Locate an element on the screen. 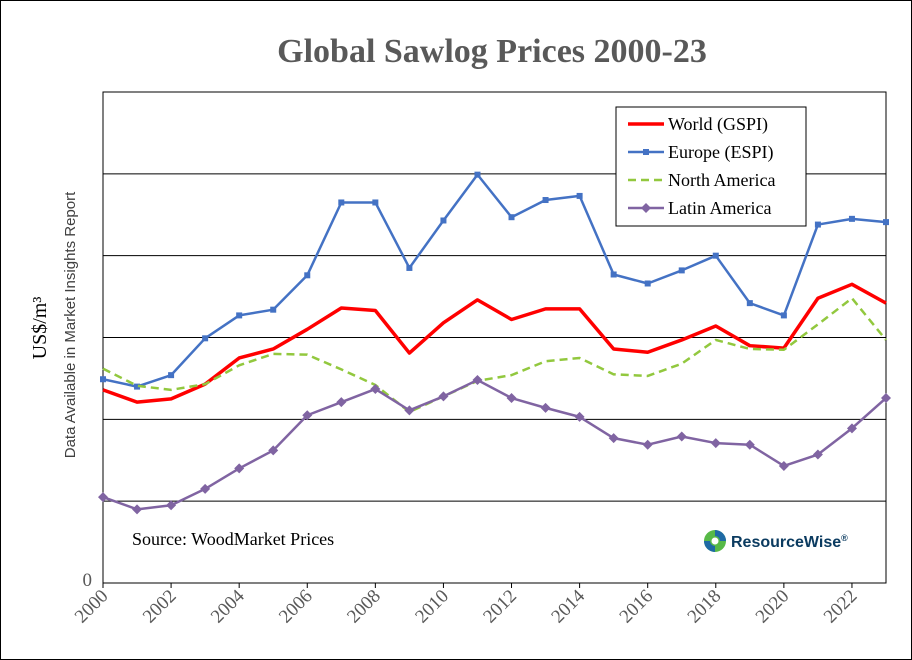 The height and width of the screenshot is (660, 912). y-axis-label: US$/m³ is located at coordinates (40, 328).